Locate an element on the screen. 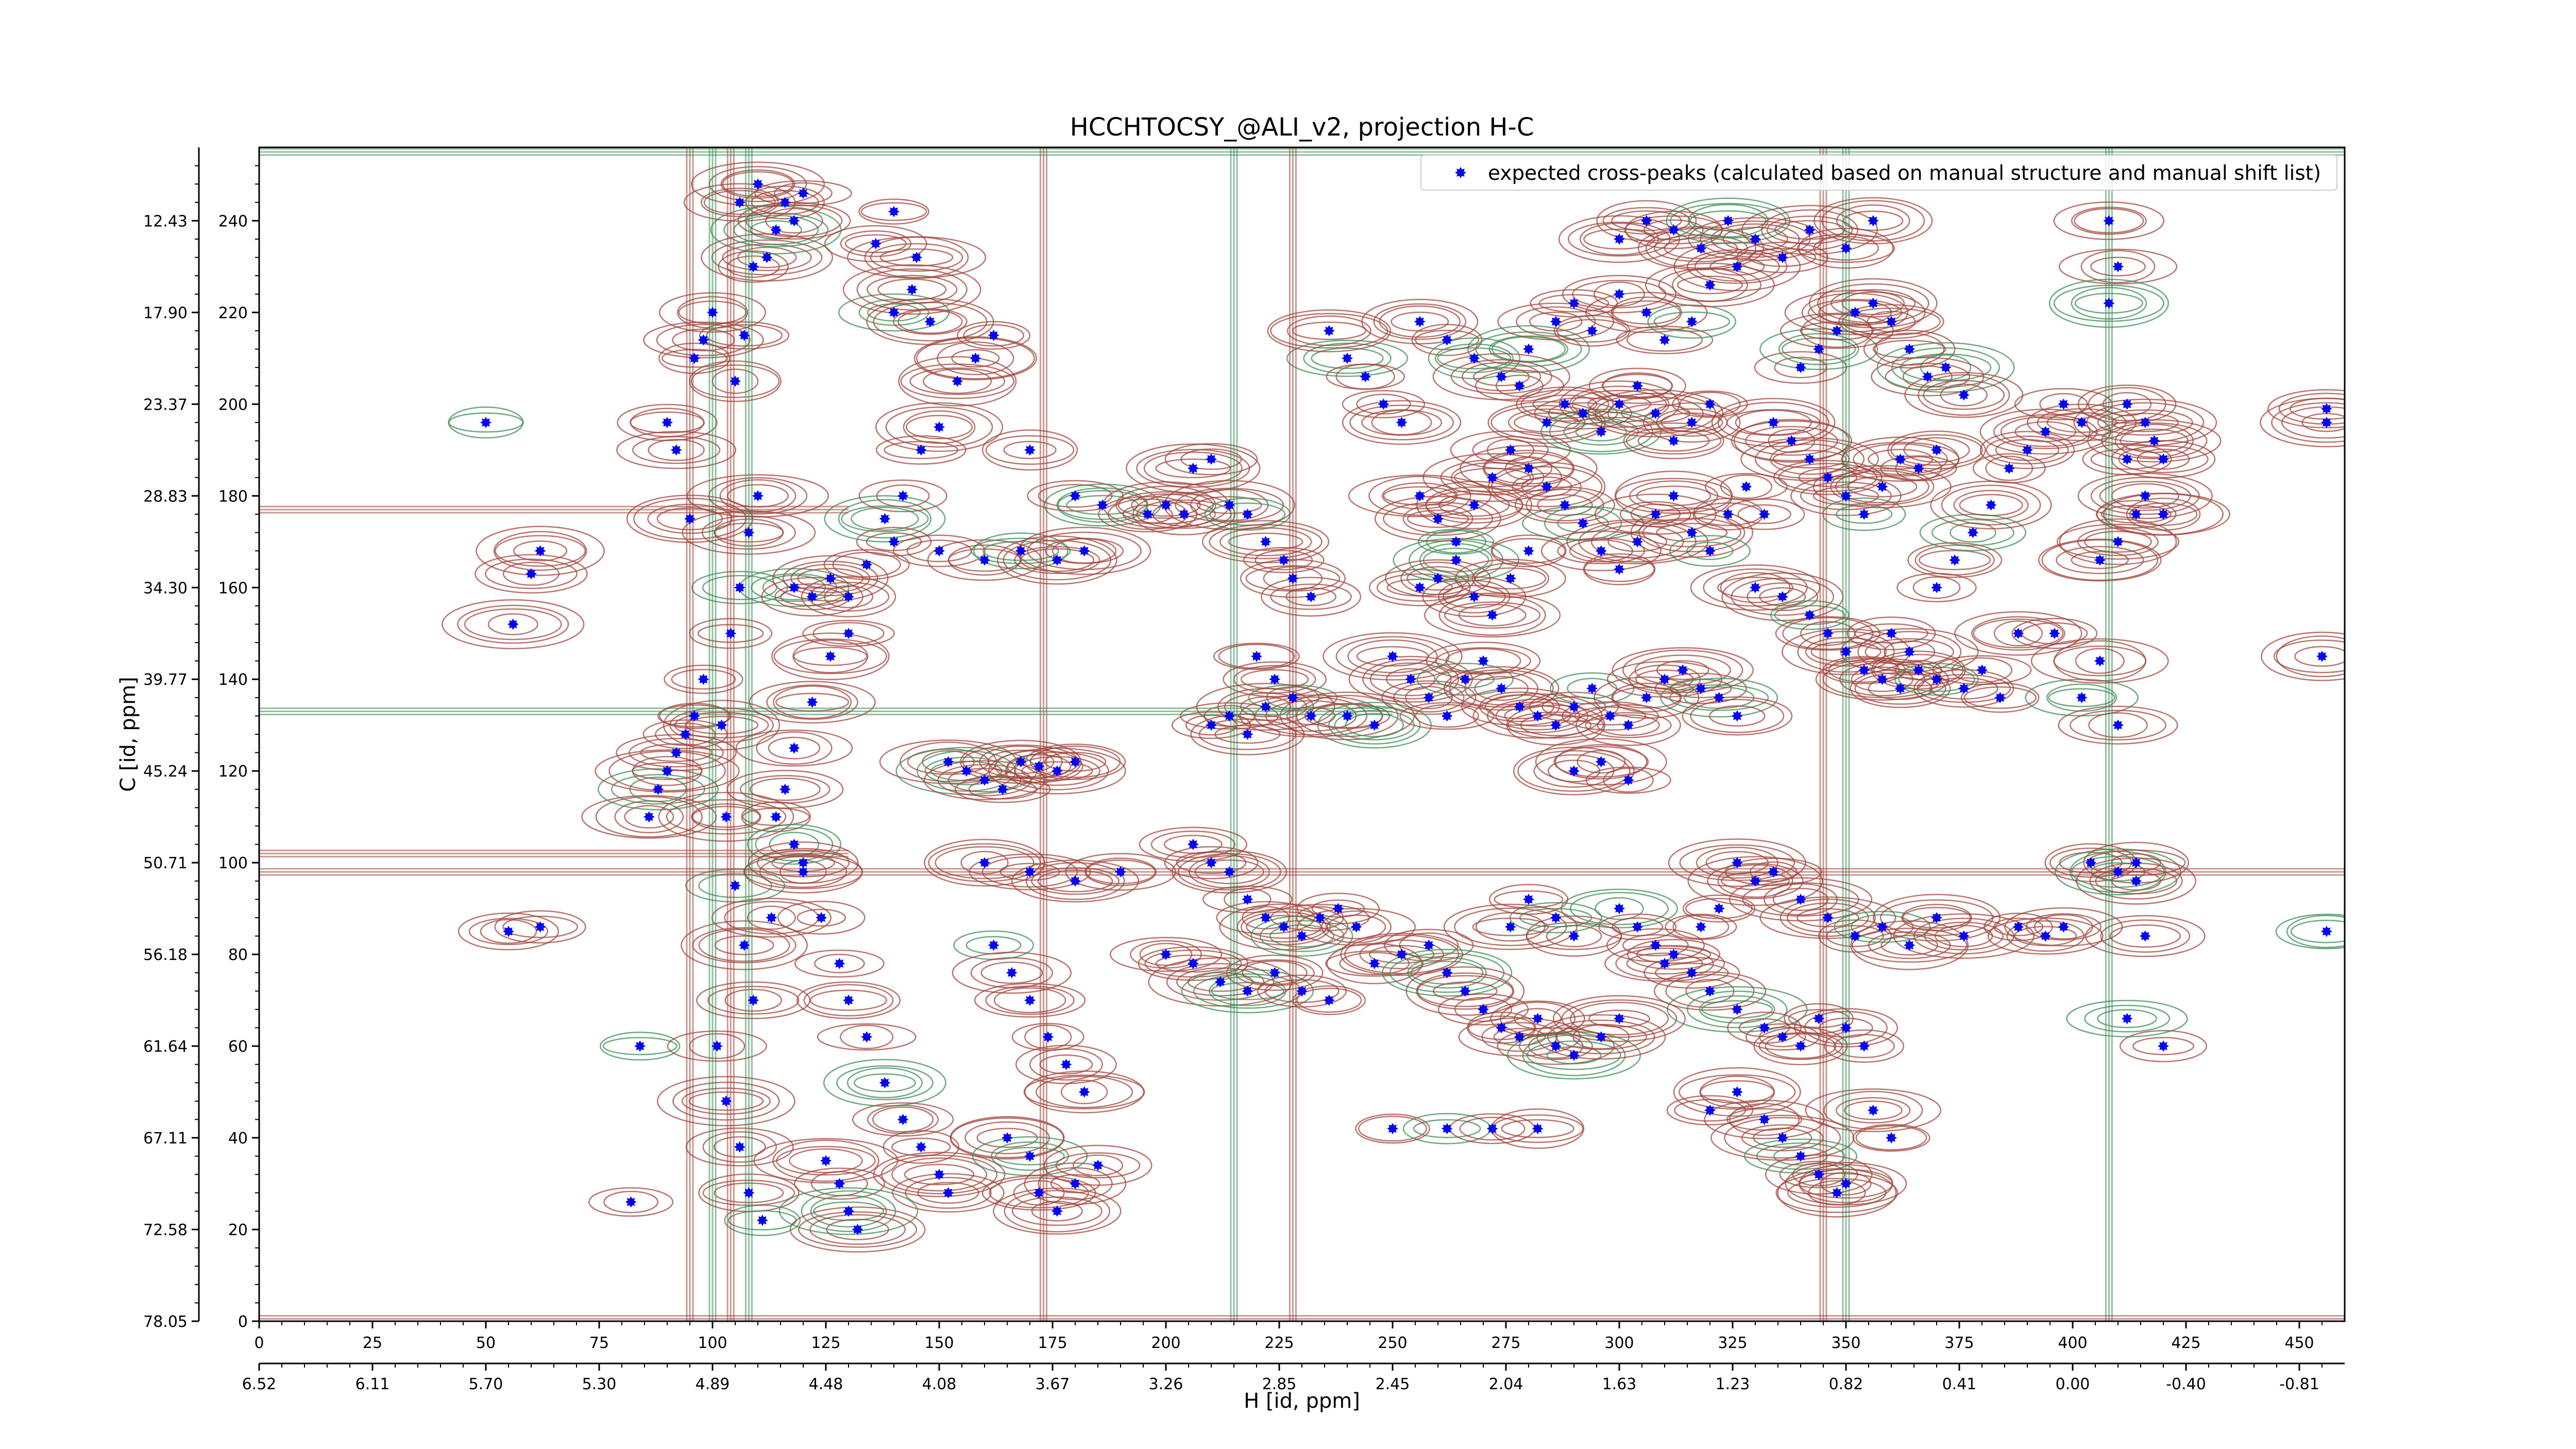 This screenshot has width=2576, height=1449. x-index-tick-label: 275 is located at coordinates (1505, 1343).